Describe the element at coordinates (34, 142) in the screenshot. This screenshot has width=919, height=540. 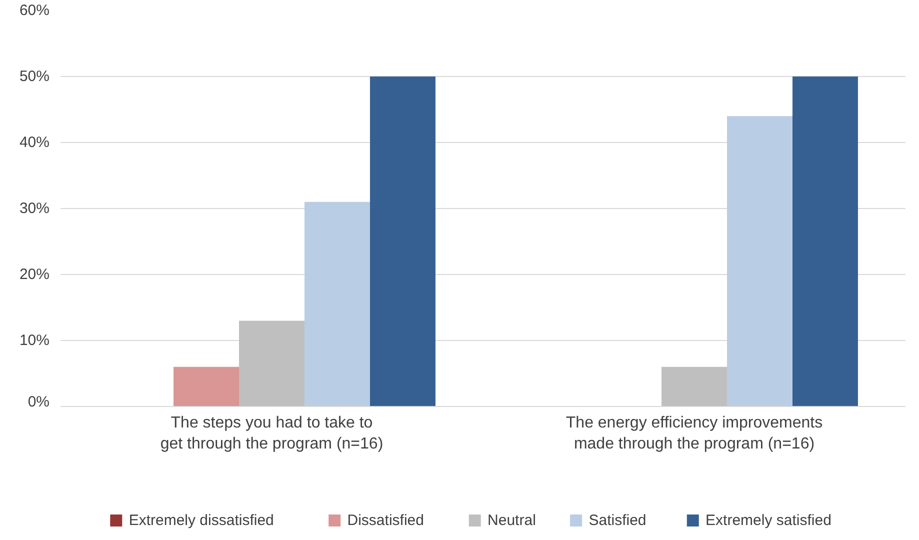
I see `y-tick-label: 40%` at that location.